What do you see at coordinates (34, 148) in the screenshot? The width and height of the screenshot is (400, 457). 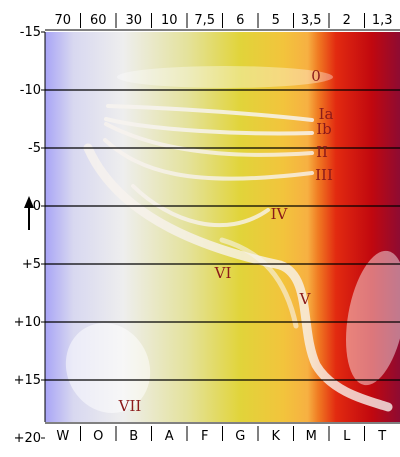 I see `left-tick-label: -5` at bounding box center [34, 148].